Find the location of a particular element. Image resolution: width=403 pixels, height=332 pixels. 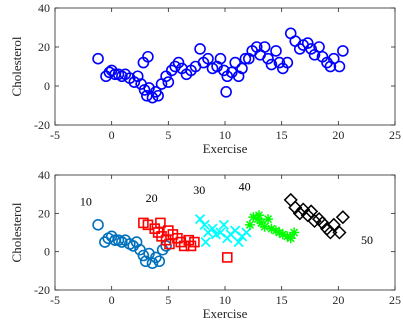

series-5-diamond is located at coordinates (316, 216).